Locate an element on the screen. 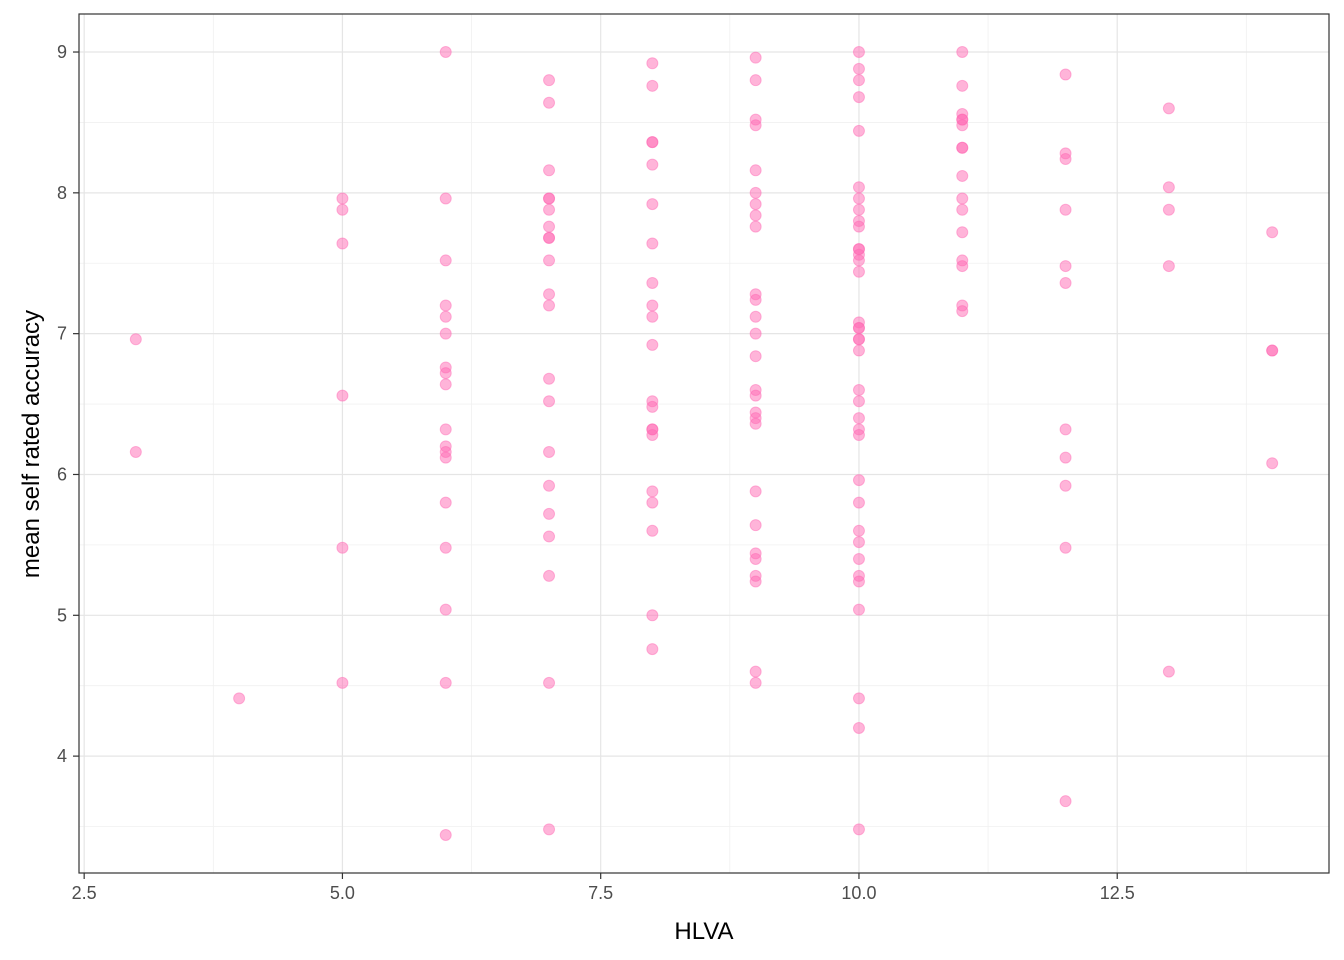 This screenshot has width=1344, height=960. y-tick-label: 6 is located at coordinates (62, 474).